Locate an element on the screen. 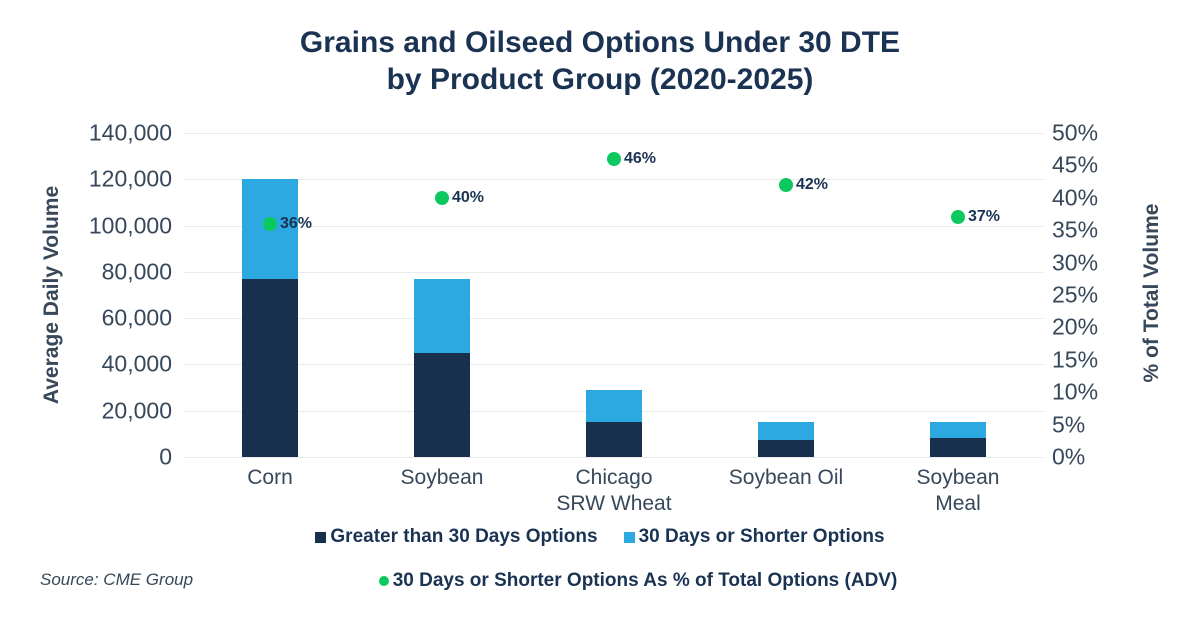 This screenshot has height=627, width=1200. left-axis-tick: 60,000 is located at coordinates (136, 317).